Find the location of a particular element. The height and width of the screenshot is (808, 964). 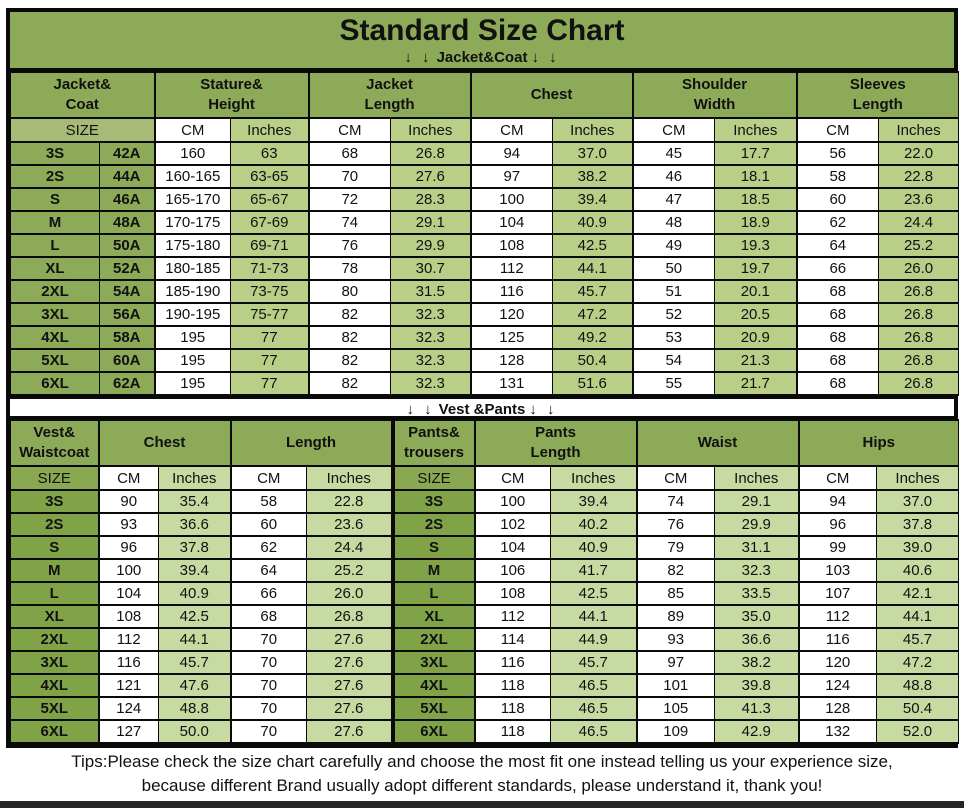

value-cell: 80 is located at coordinates (349, 291).